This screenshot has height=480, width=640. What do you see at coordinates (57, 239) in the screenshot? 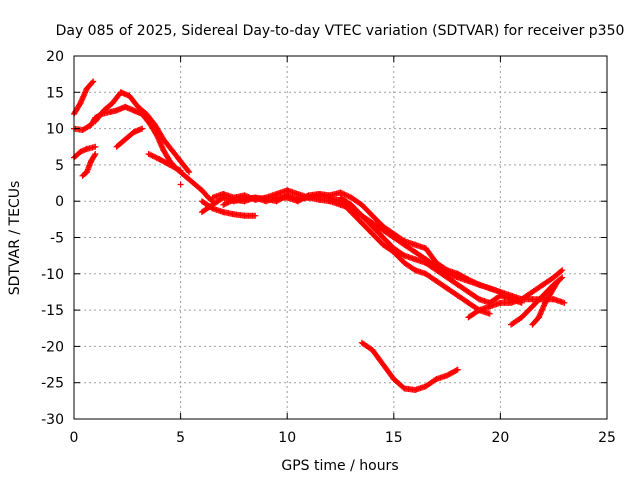
I see `y-tick-label: -5` at bounding box center [57, 239].